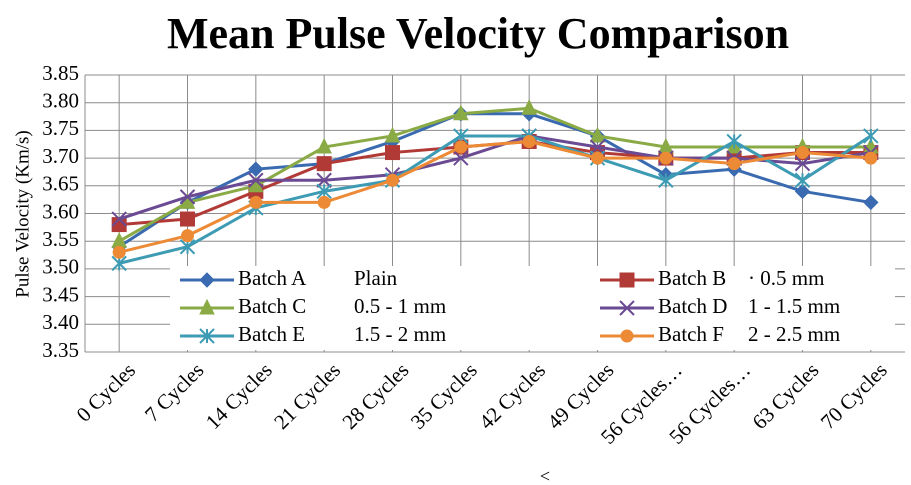 The height and width of the screenshot is (485, 911). What do you see at coordinates (512, 396) in the screenshot?
I see `x-tick-label: 42 Cycles` at bounding box center [512, 396].